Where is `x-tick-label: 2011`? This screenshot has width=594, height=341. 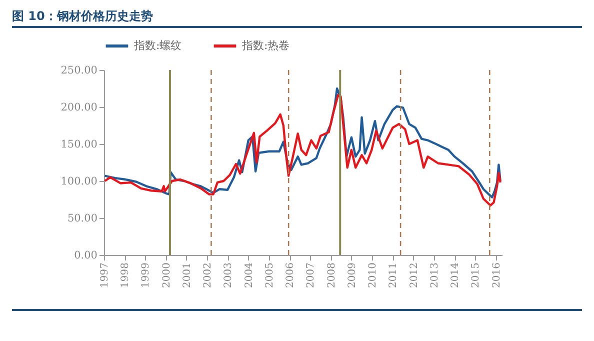 x-tick-label: 2011 is located at coordinates (394, 275).